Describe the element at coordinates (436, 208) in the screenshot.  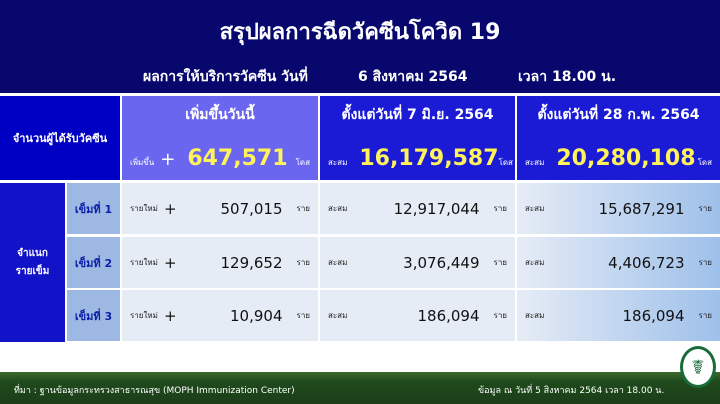
I see `since-jun-value: 12,917,044` at that location.